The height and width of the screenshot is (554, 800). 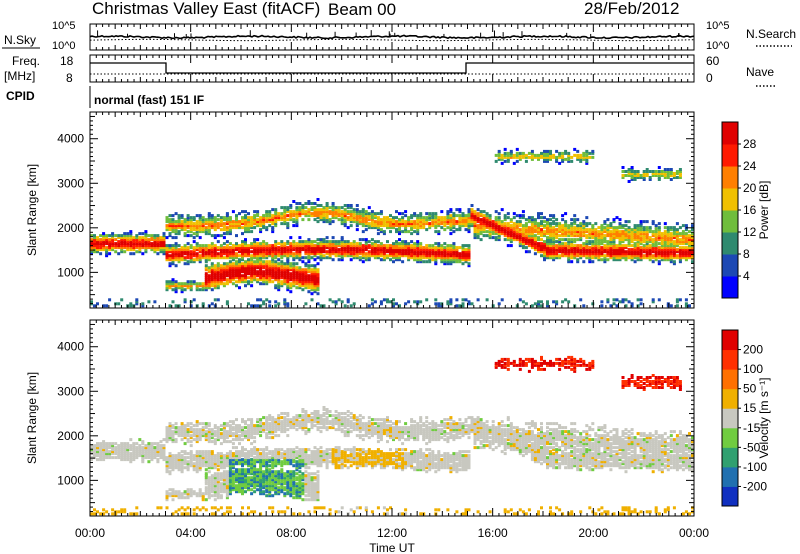 I want to click on cpid-text: normal (fast) 151 IF, so click(x=149, y=100).